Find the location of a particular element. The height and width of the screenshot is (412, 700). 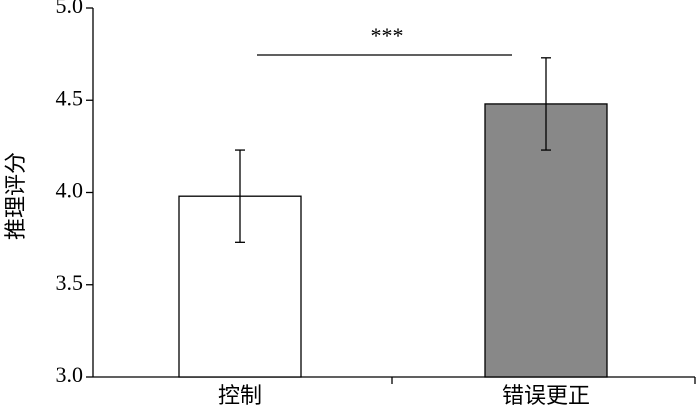

annotation: *** is located at coordinates (387, 35).